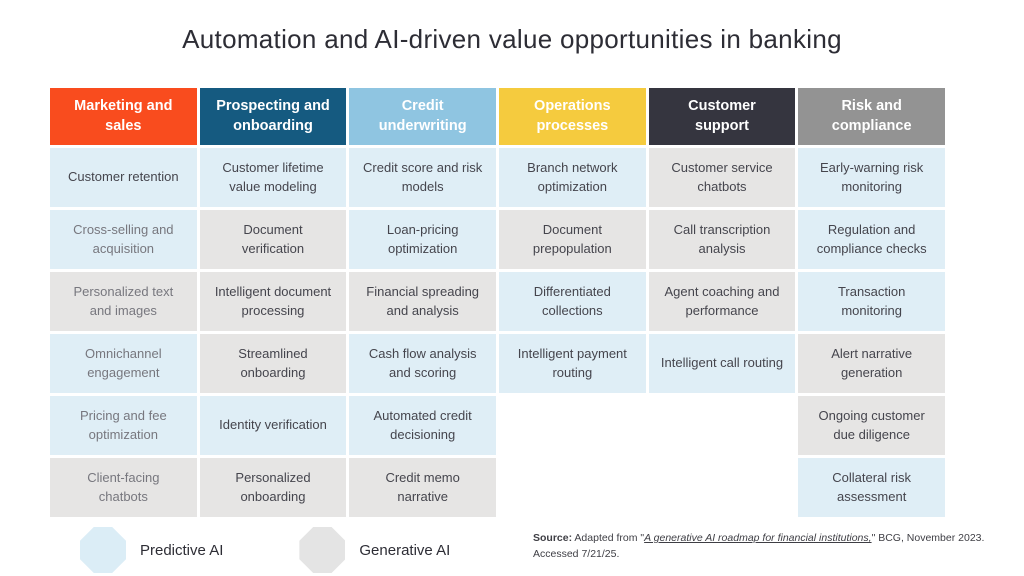 Image resolution: width=1024 pixels, height=576 pixels. What do you see at coordinates (123, 487) in the screenshot?
I see `value-cell: Client-facing chatbots` at bounding box center [123, 487].